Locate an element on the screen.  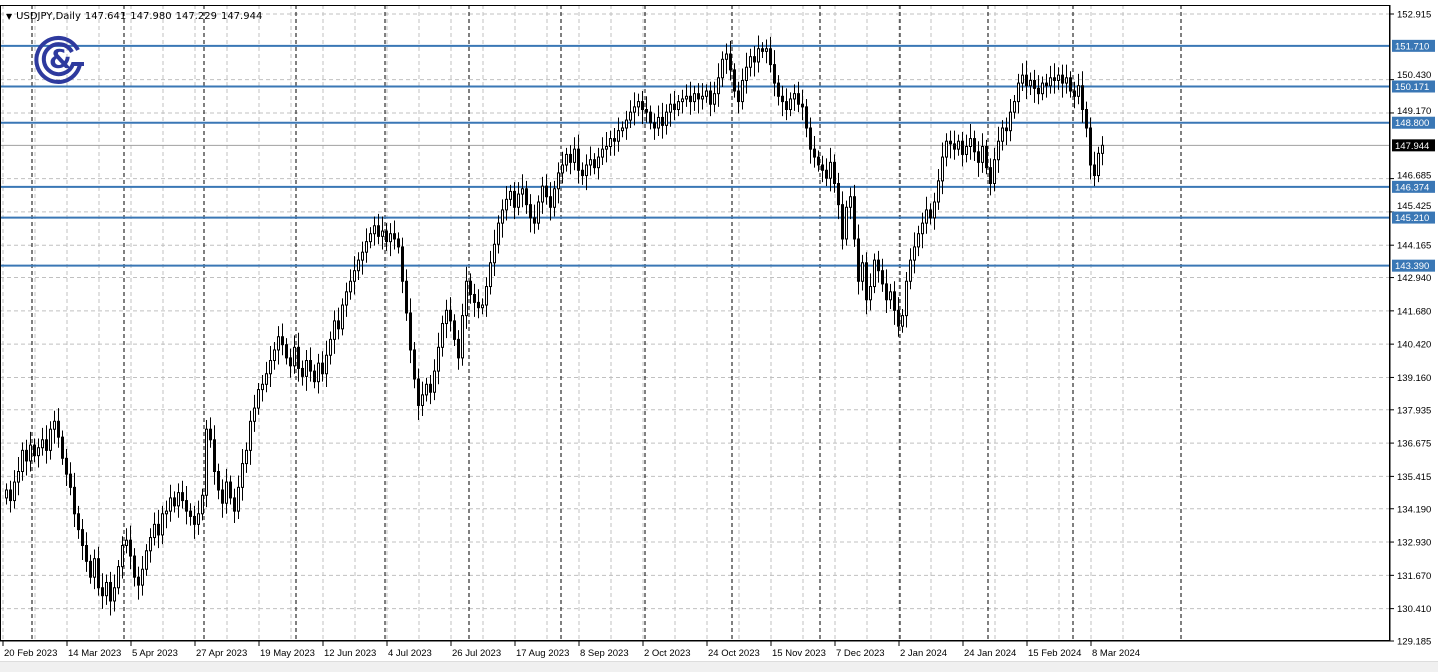
level-label-bg is located at coordinates (1413, 186).